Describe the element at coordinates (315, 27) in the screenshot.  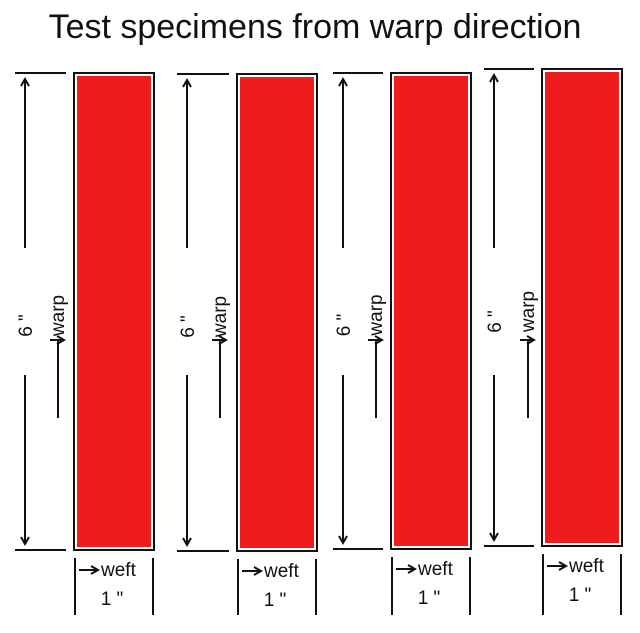
I see `diagram-title: Test specimens from warp direction` at that location.